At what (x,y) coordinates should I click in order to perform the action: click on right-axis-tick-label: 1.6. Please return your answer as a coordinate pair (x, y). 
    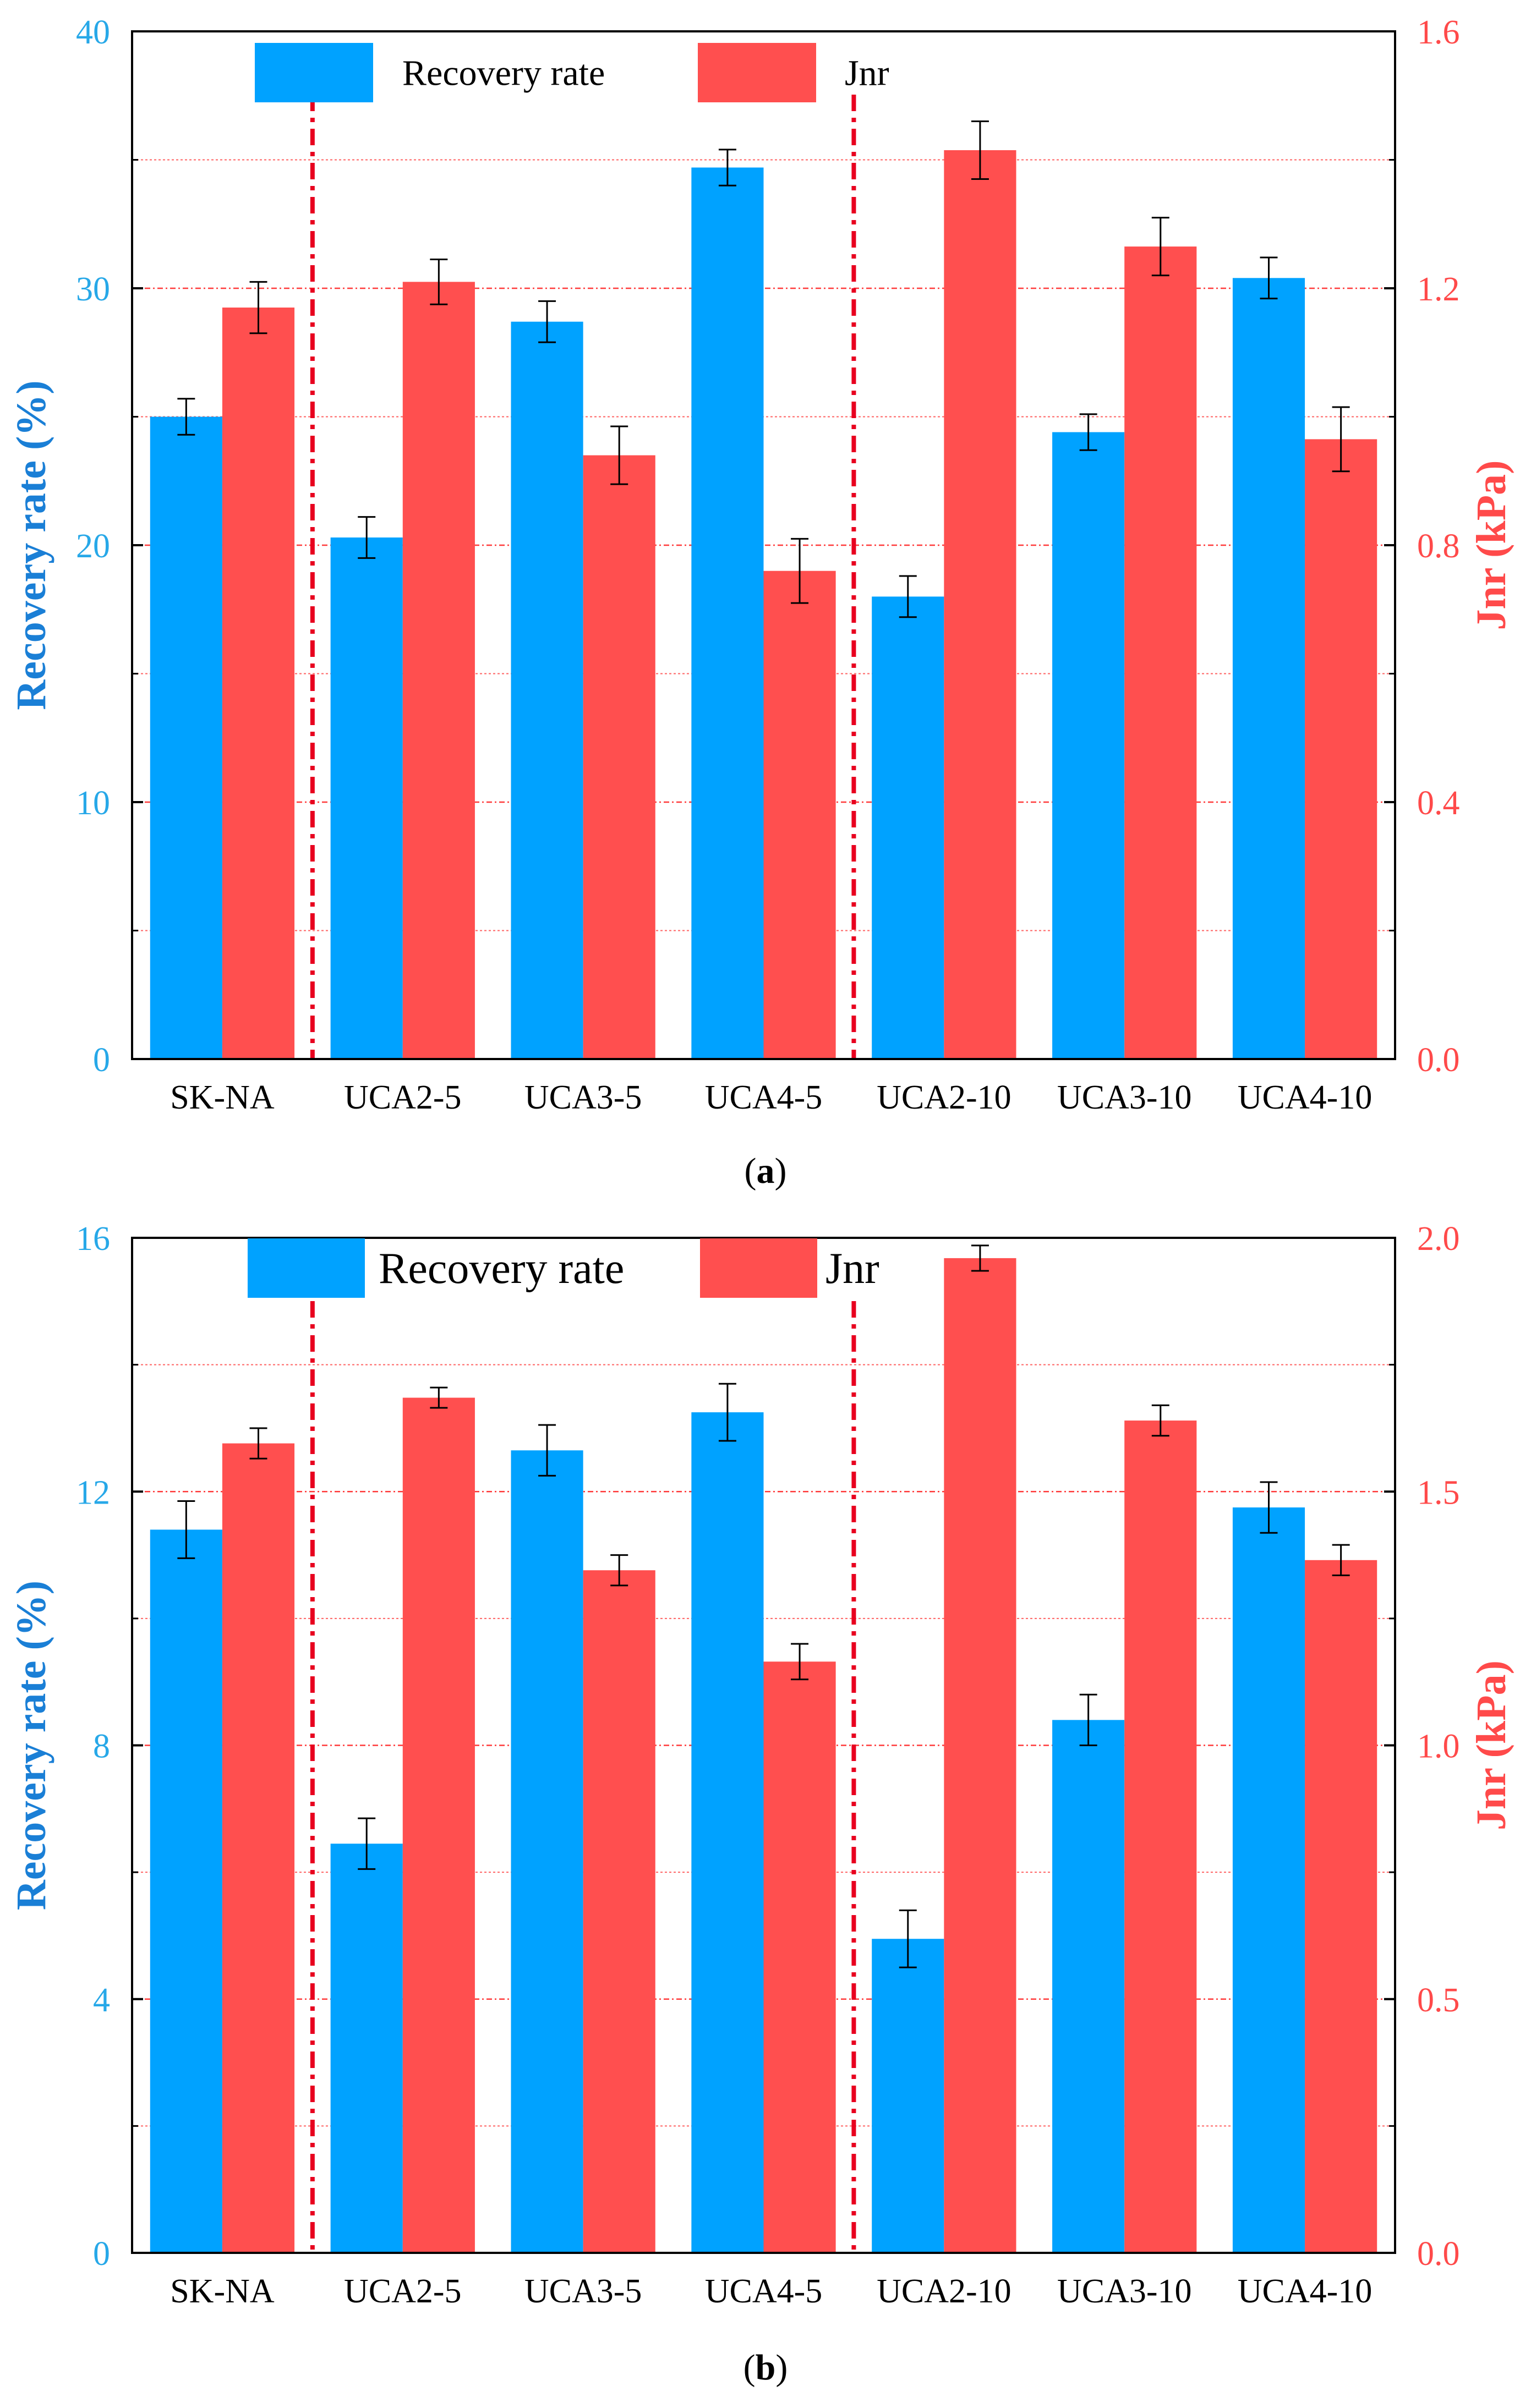
    Looking at the image, I should click on (1438, 32).